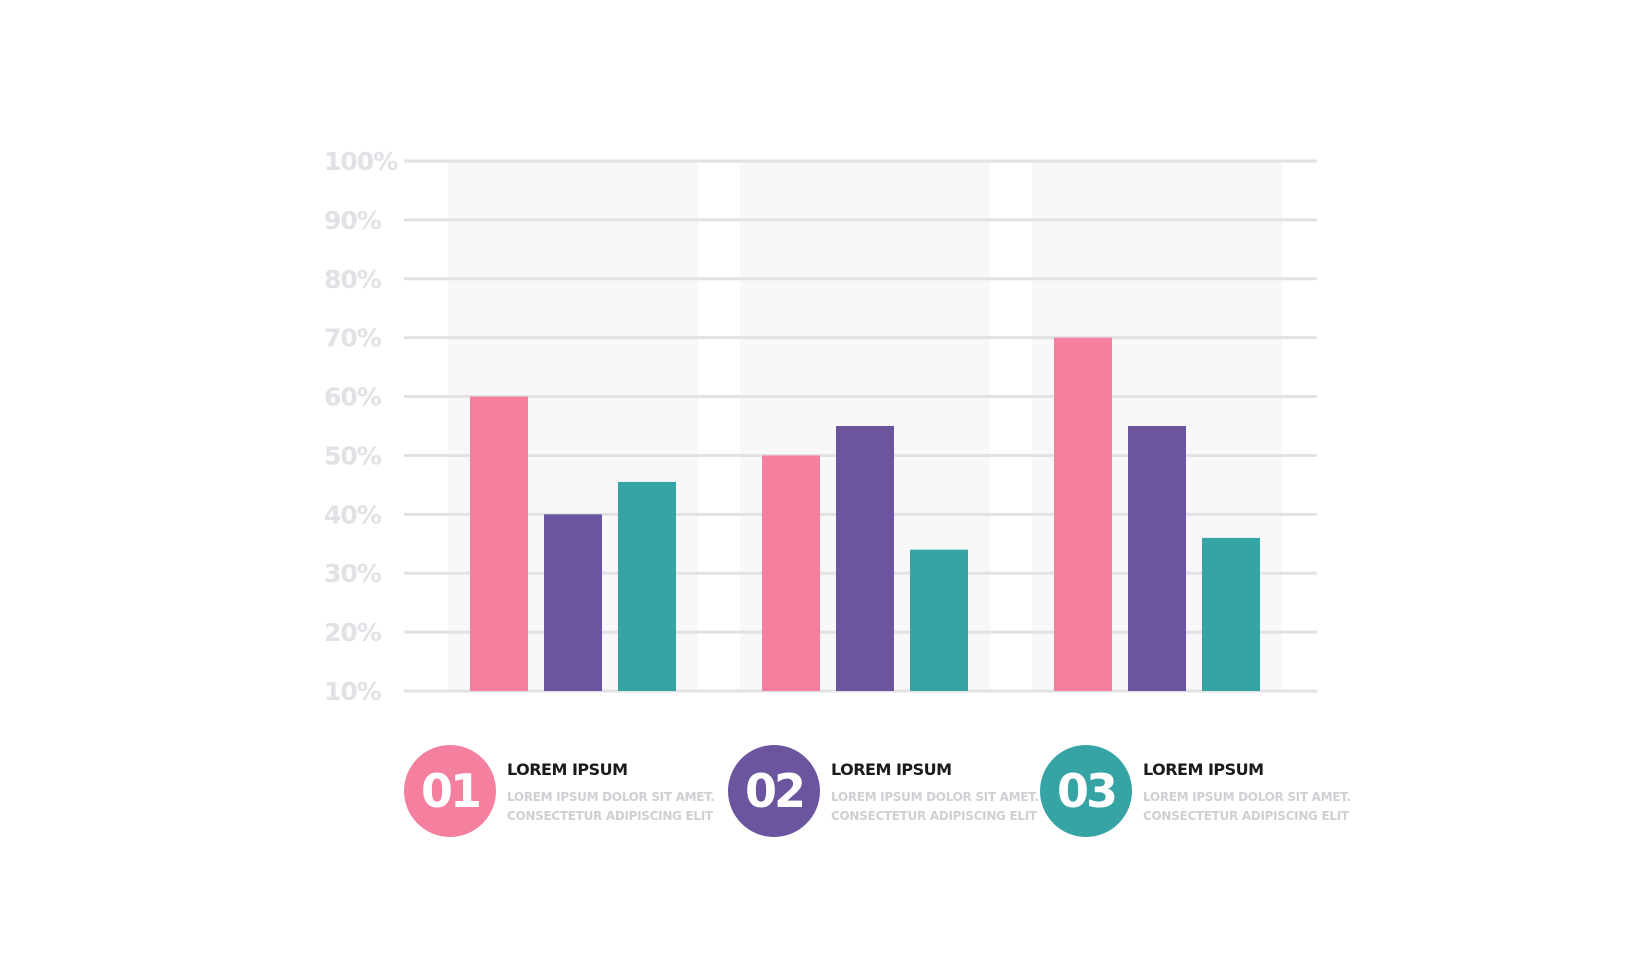  What do you see at coordinates (774, 791) in the screenshot?
I see `legend-badge-02: 02` at bounding box center [774, 791].